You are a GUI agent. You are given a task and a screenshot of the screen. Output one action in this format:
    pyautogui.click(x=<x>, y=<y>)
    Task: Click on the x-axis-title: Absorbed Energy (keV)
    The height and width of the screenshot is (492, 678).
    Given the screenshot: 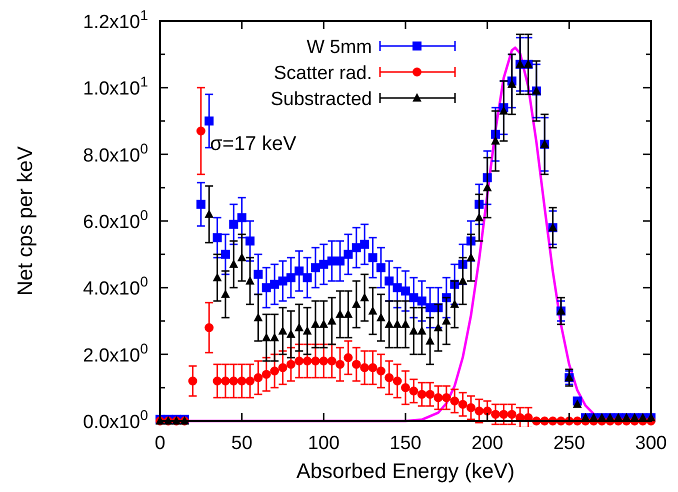 What is the action you would take?
    pyautogui.click(x=405, y=471)
    